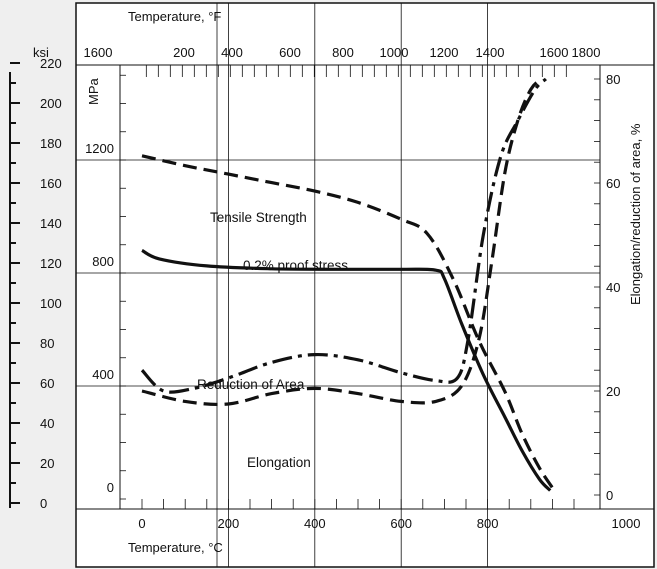  What do you see at coordinates (110, 487) in the screenshot?
I see `mpa-tick-label: 0` at bounding box center [110, 487].